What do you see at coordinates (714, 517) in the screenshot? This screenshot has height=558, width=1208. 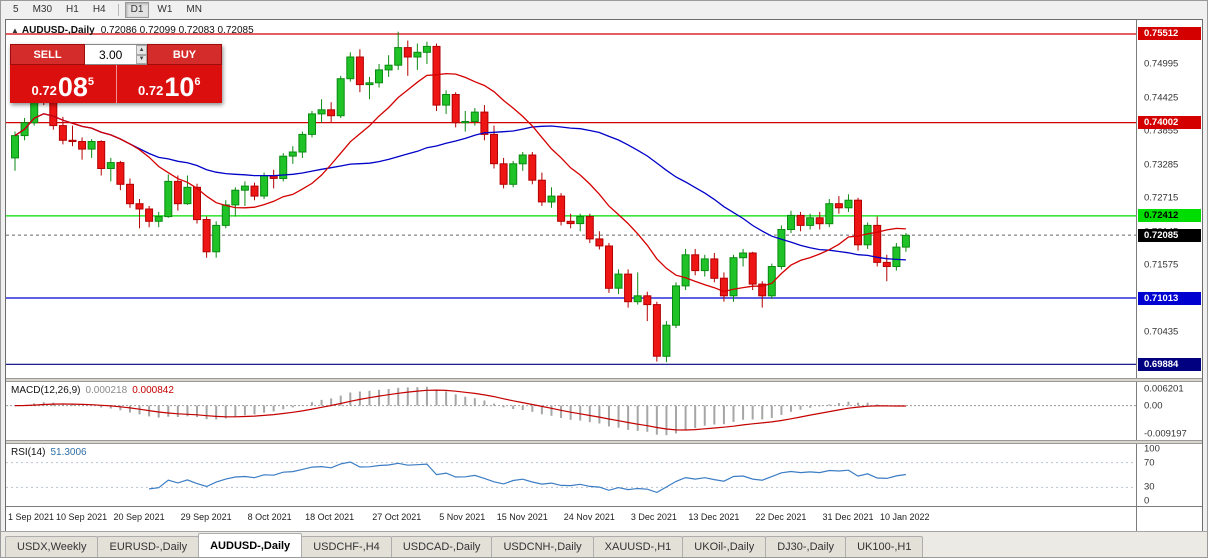 I see `date-label: 13 Dec 2021` at bounding box center [714, 517].